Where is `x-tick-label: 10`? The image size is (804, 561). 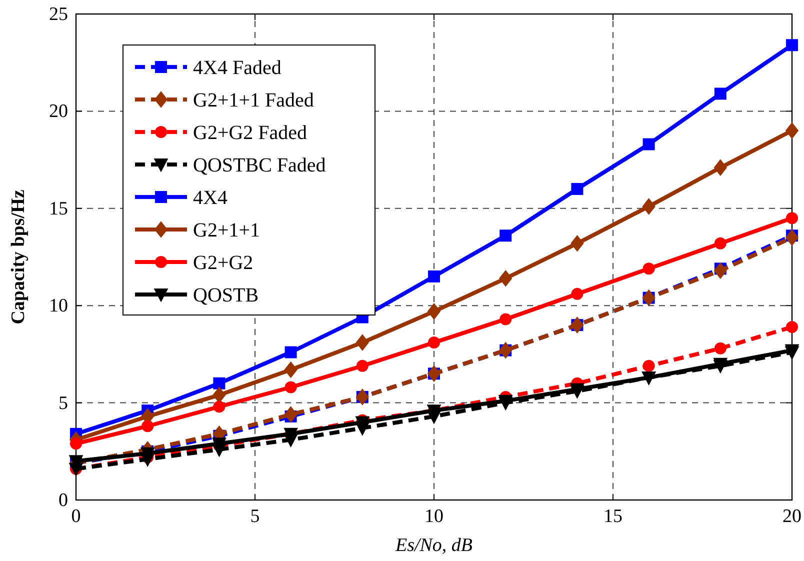
x-tick-label: 10 is located at coordinates (434, 516).